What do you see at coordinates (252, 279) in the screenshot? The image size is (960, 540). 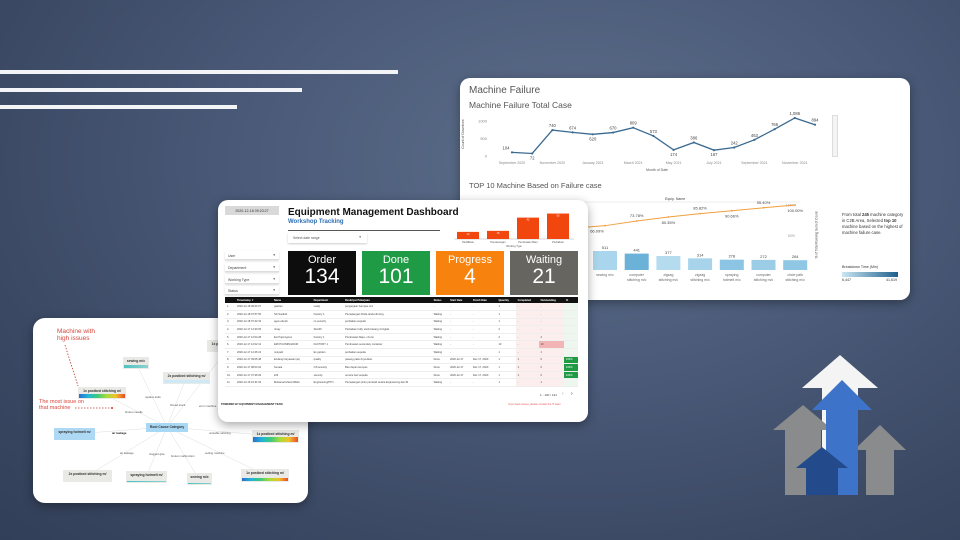 I see `filter-working-type: Working Type ▾` at bounding box center [252, 279].